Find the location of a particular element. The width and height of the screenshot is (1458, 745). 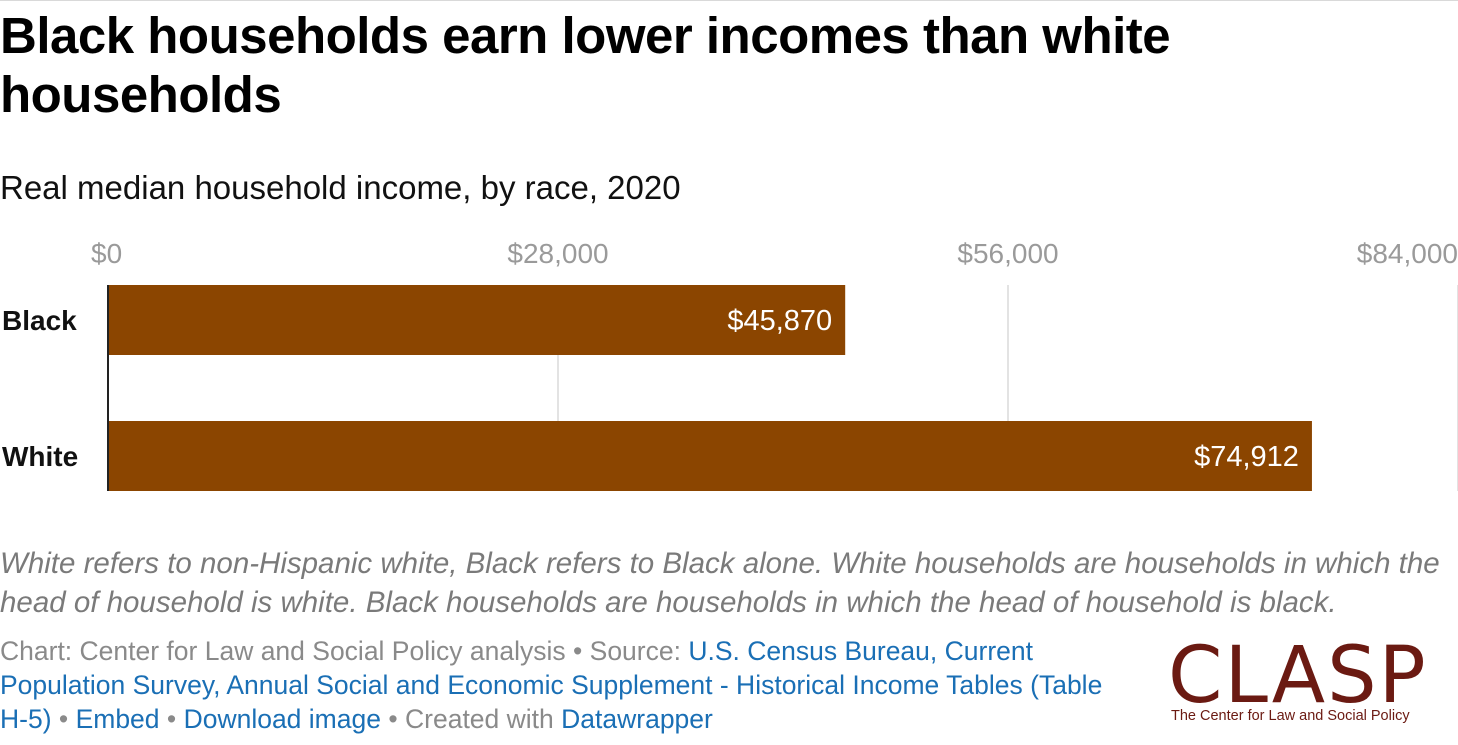

value-label: $74,912 is located at coordinates (1246, 457).